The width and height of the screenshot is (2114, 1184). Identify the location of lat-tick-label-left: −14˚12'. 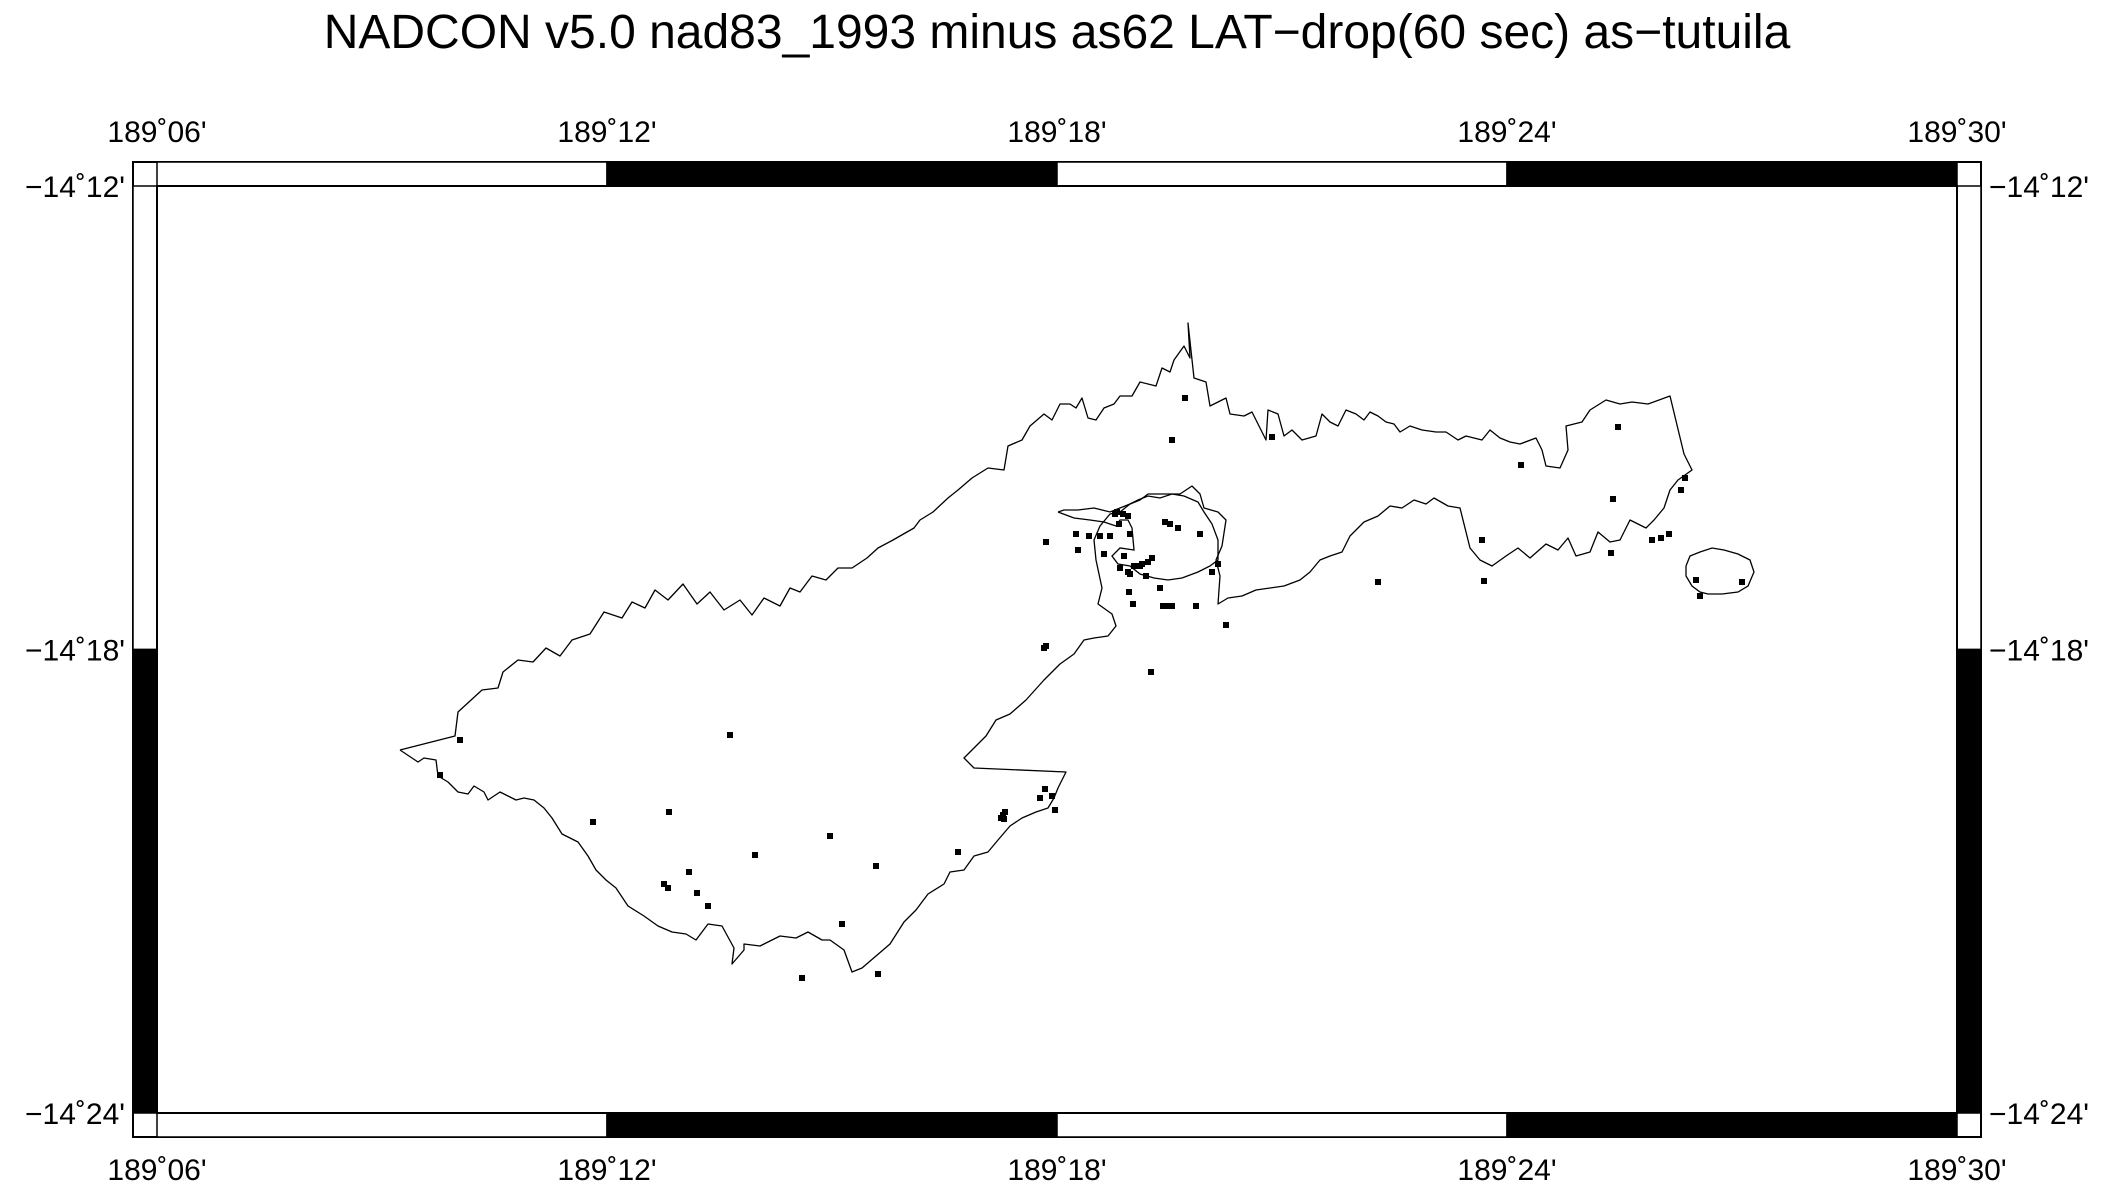
(75, 187).